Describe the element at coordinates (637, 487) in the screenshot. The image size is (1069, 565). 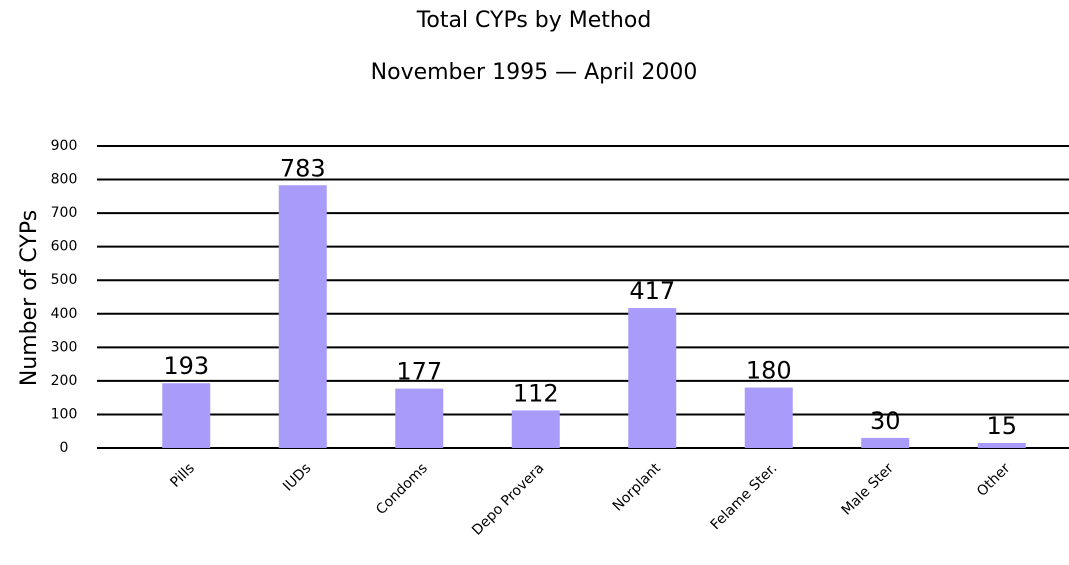
I see `x-tick-label: Norplant` at that location.